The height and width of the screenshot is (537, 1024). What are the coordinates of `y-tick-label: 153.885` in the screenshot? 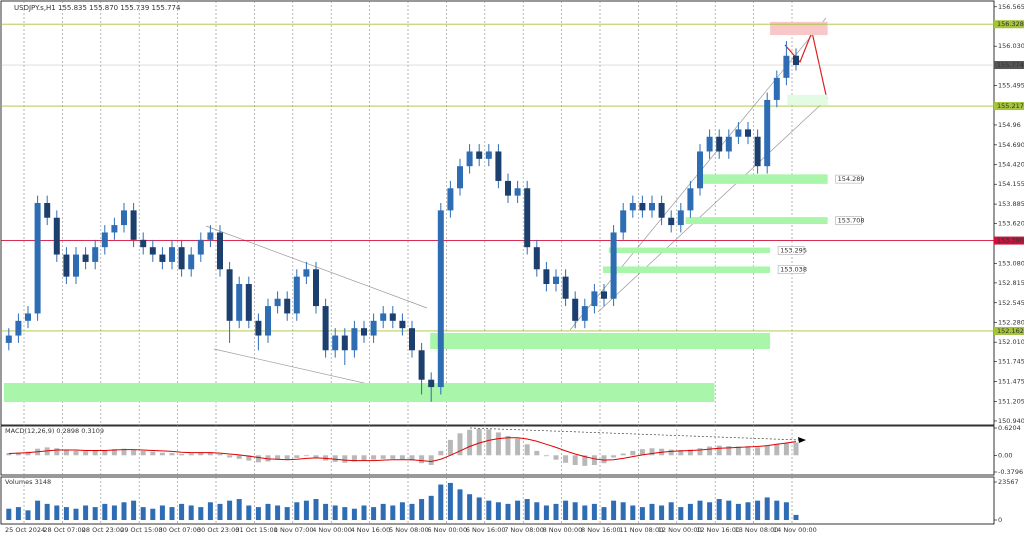 It's located at (1011, 204).